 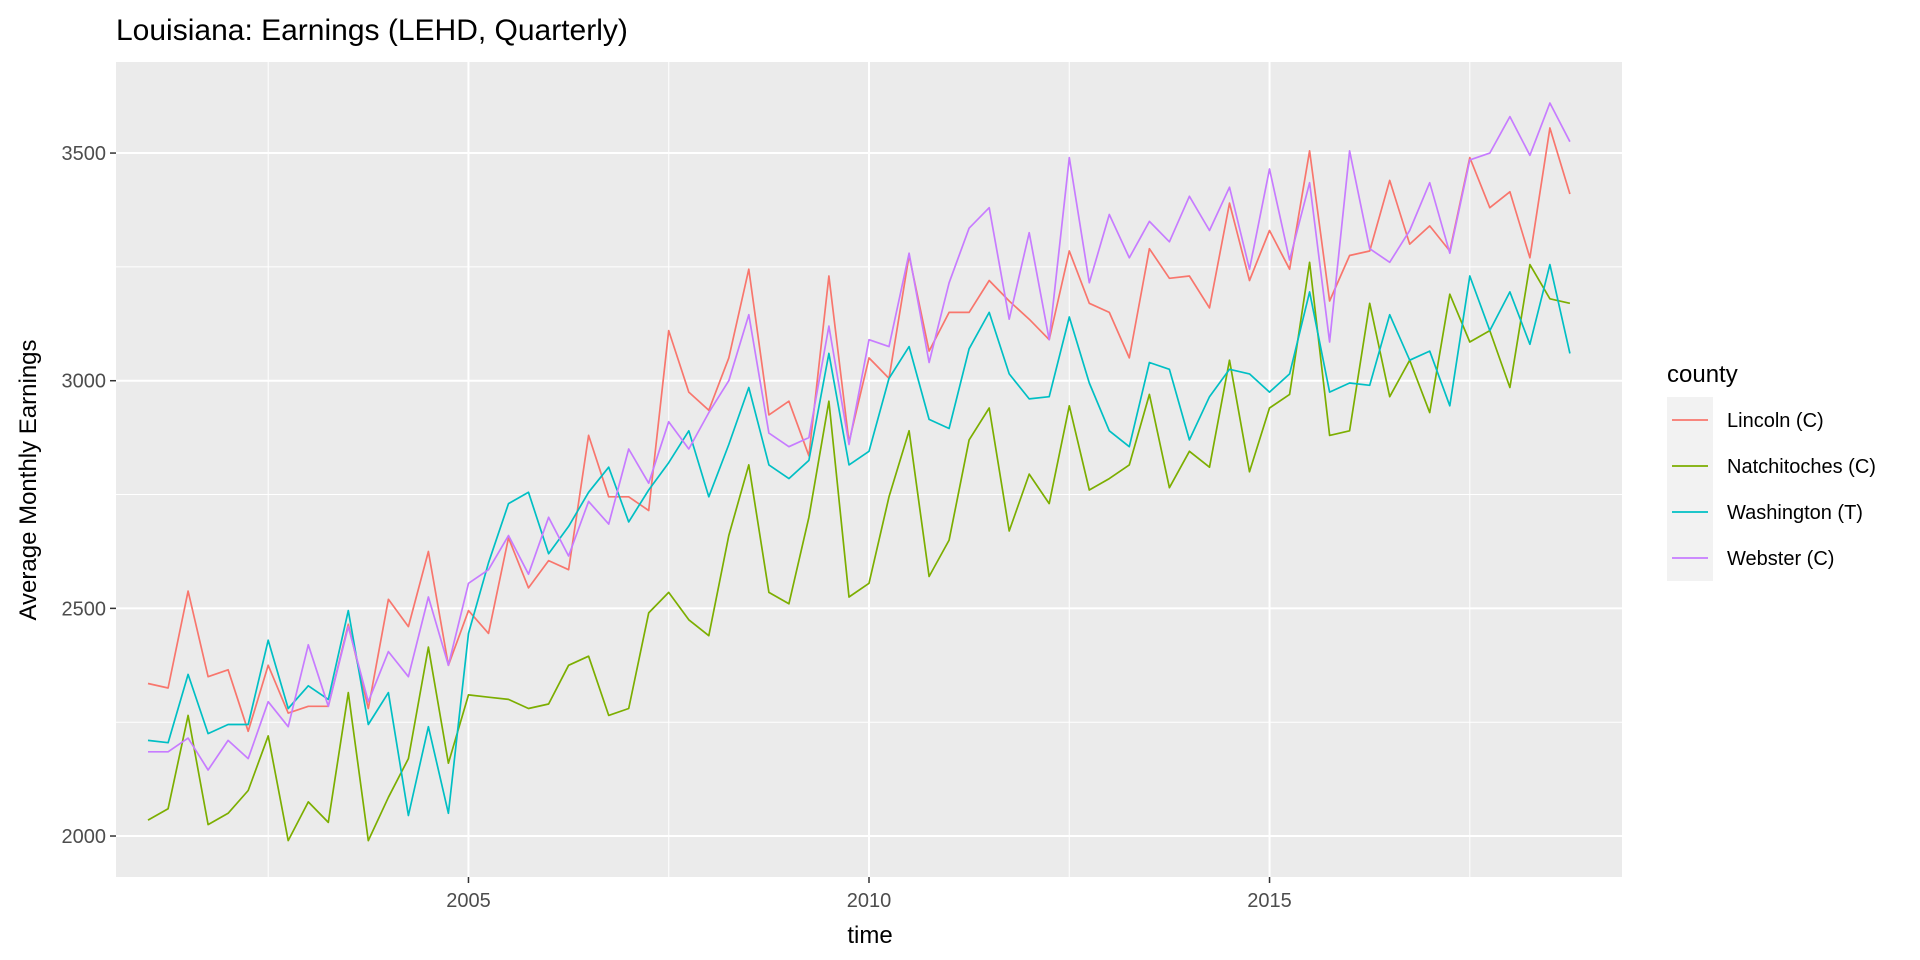 I want to click on x-axis-title: time, so click(x=869, y=935).